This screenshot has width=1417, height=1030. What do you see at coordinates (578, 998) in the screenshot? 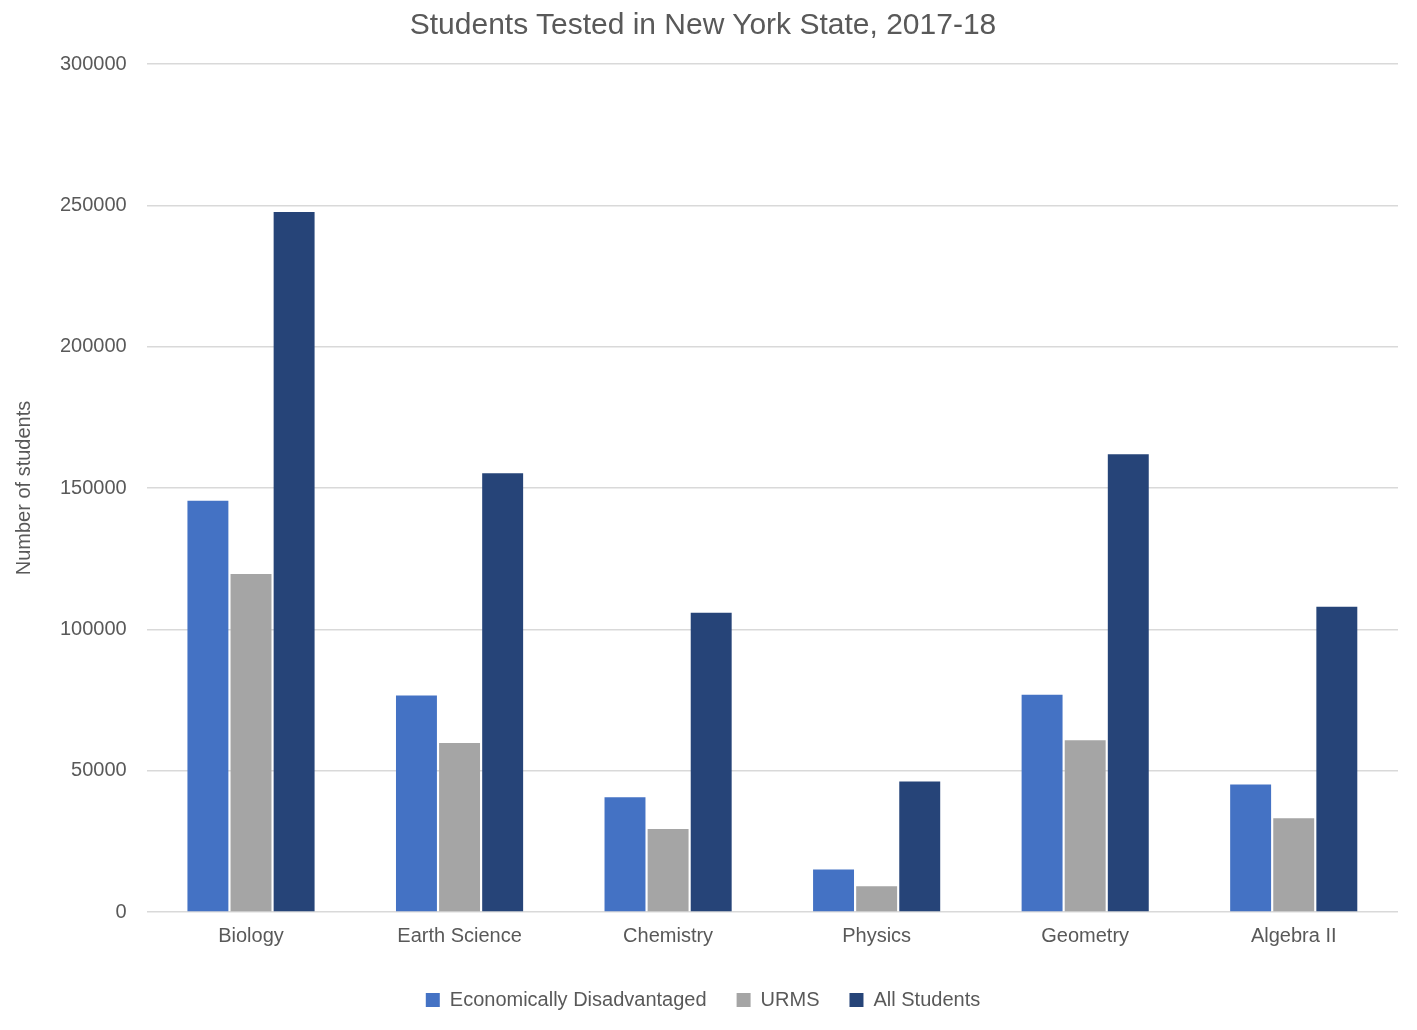
I see `legend-label: Economically Disadvantaged` at bounding box center [578, 998].